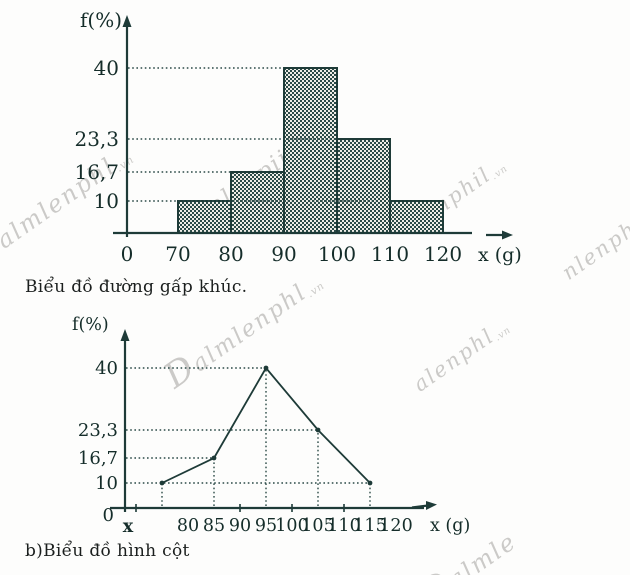 Image resolution: width=630 pixels, height=575 pixels. What do you see at coordinates (420, 506) in the screenshot?
I see `x-axis-arrow-shaft` at bounding box center [420, 506].